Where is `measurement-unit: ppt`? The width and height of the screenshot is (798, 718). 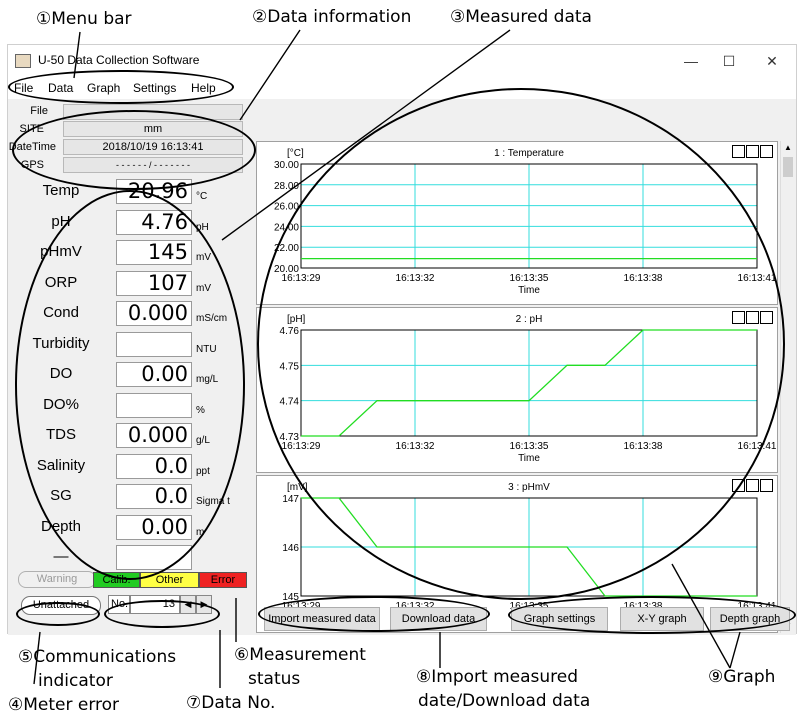
measurement-unit: ppt is located at coordinates (203, 471).